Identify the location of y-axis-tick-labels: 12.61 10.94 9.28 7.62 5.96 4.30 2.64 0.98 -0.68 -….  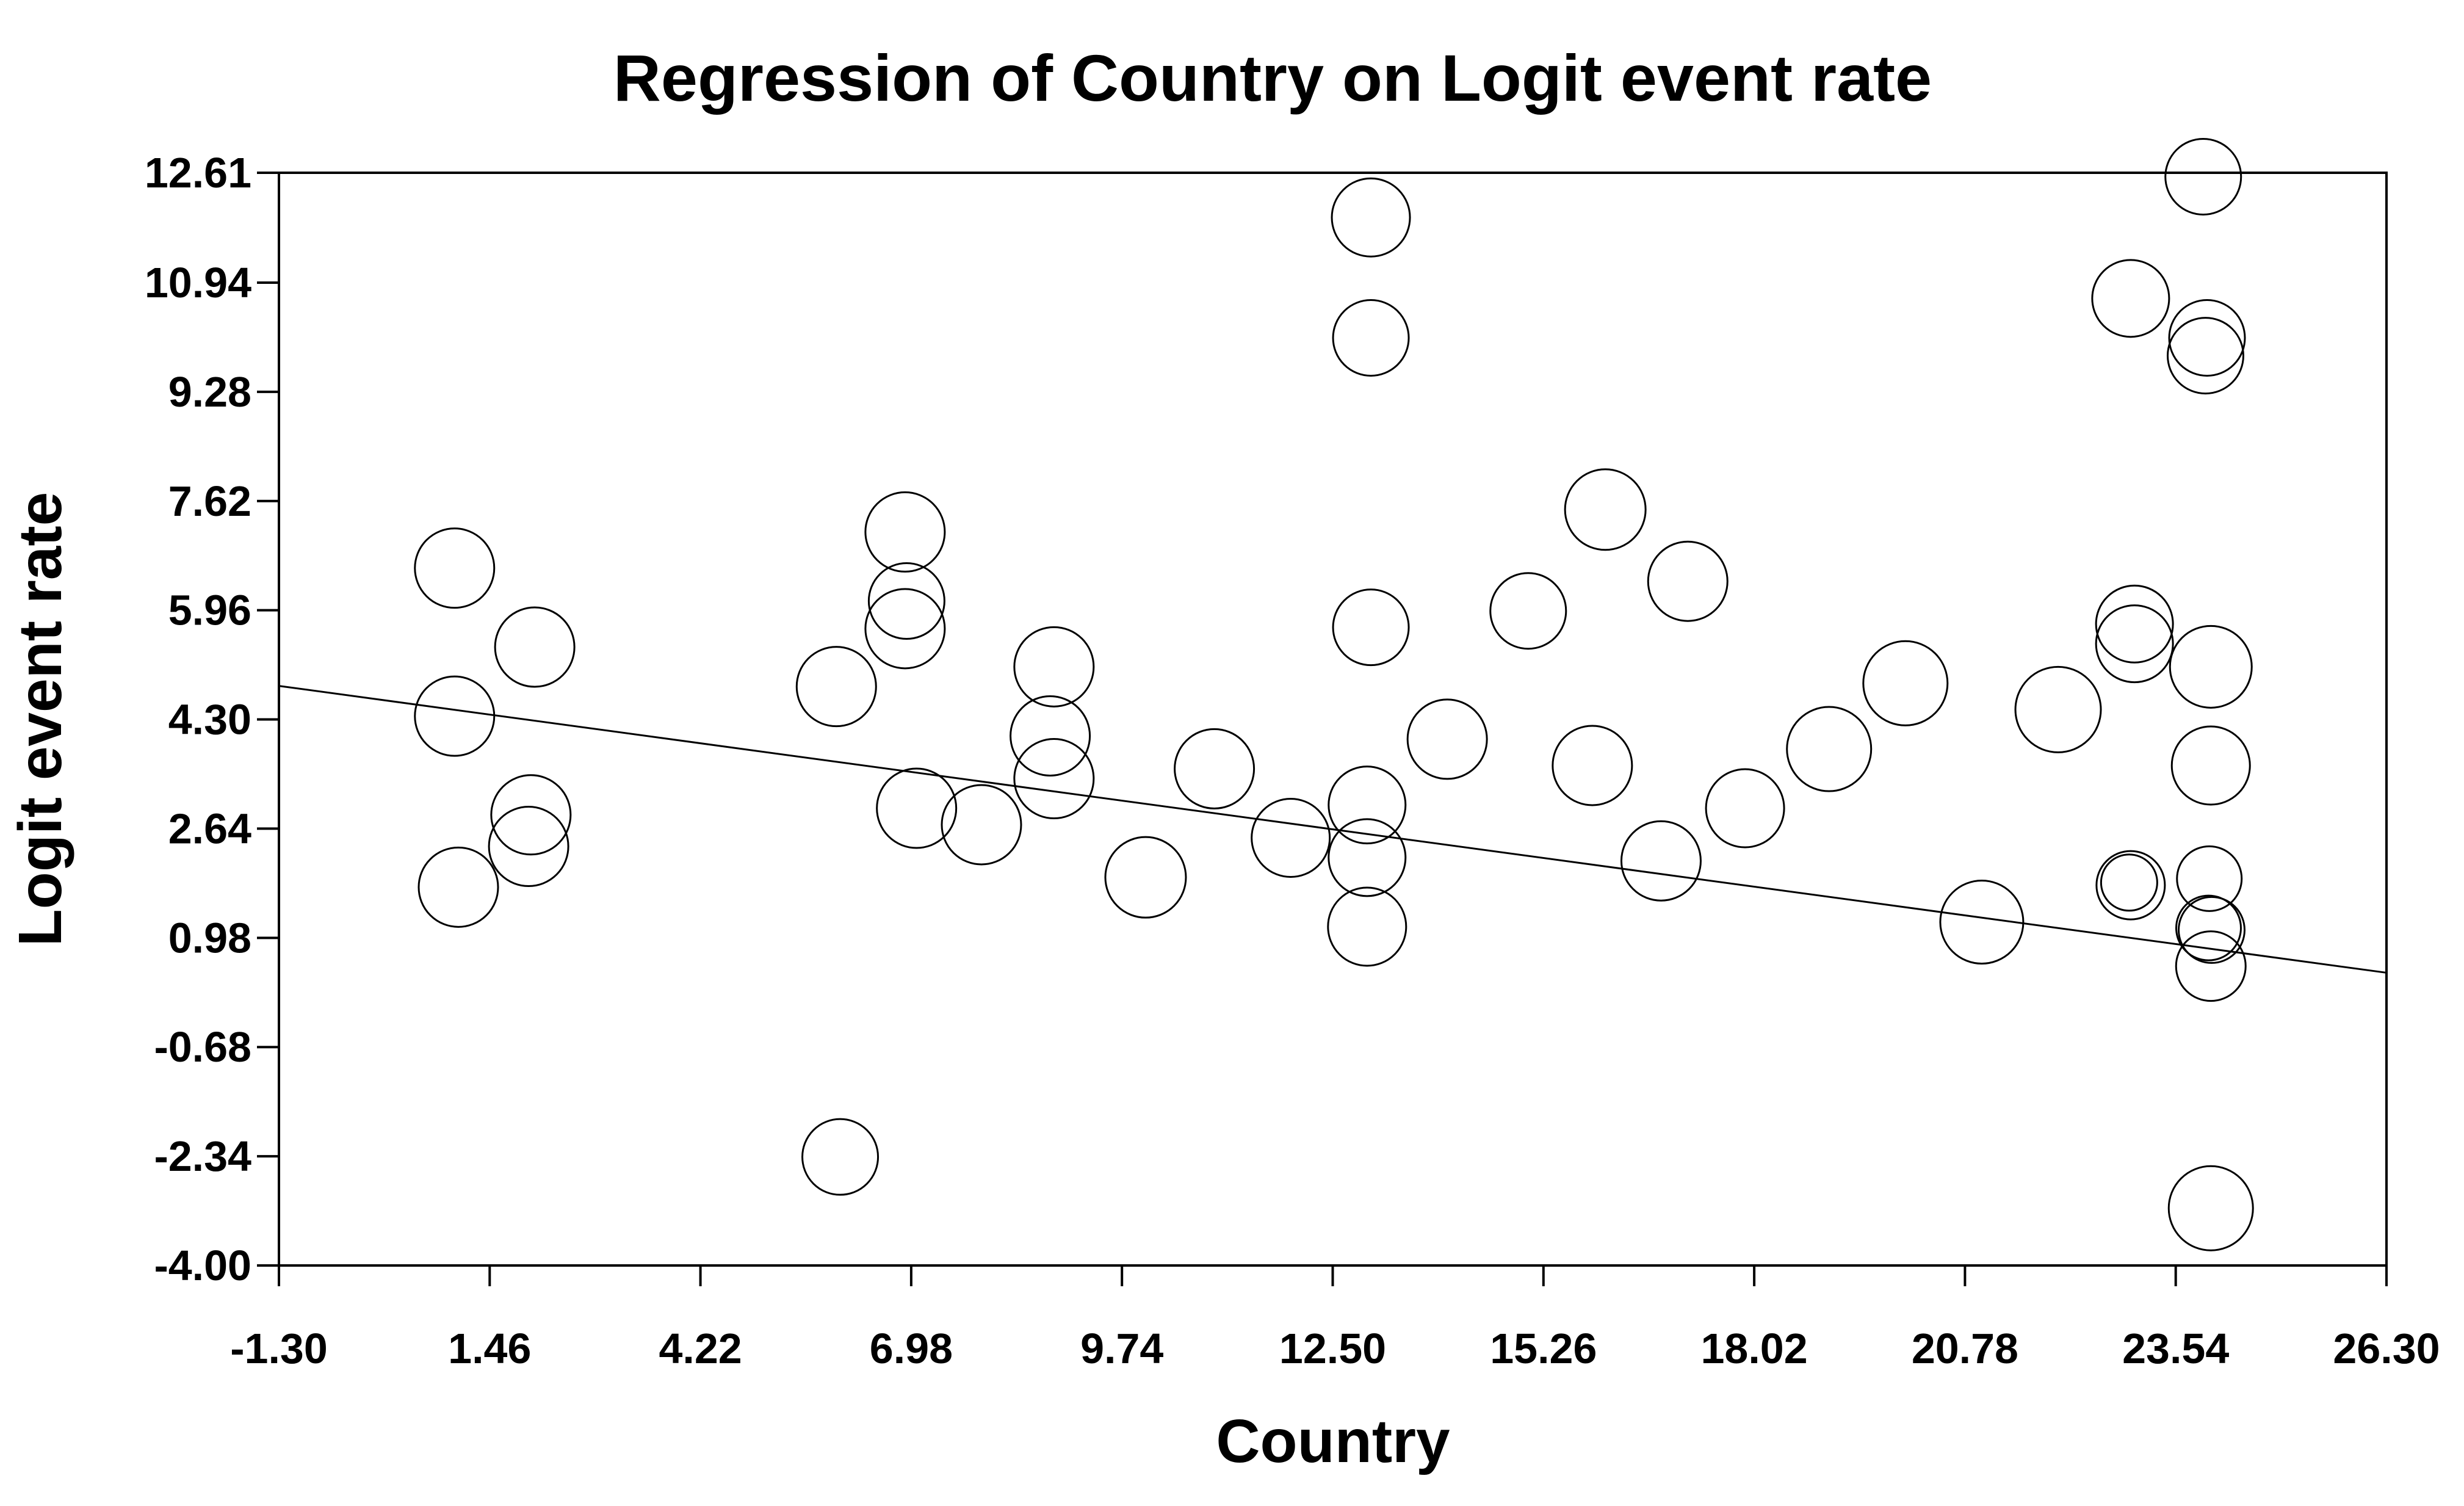
(198, 719).